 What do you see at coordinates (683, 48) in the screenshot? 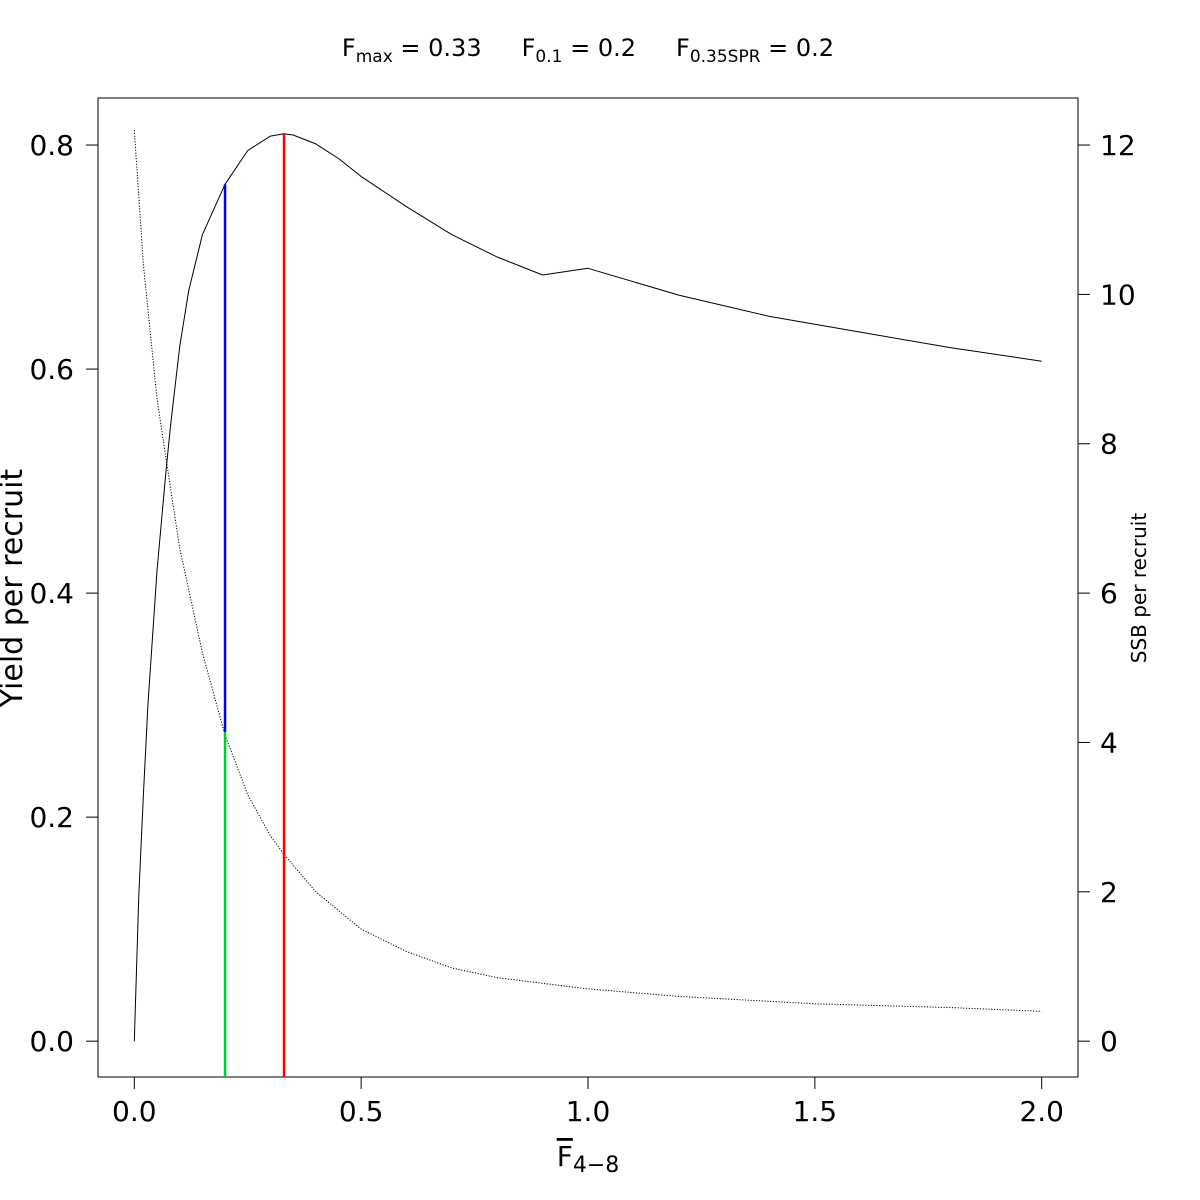
I see `ref-point-2-symbol: F` at bounding box center [683, 48].